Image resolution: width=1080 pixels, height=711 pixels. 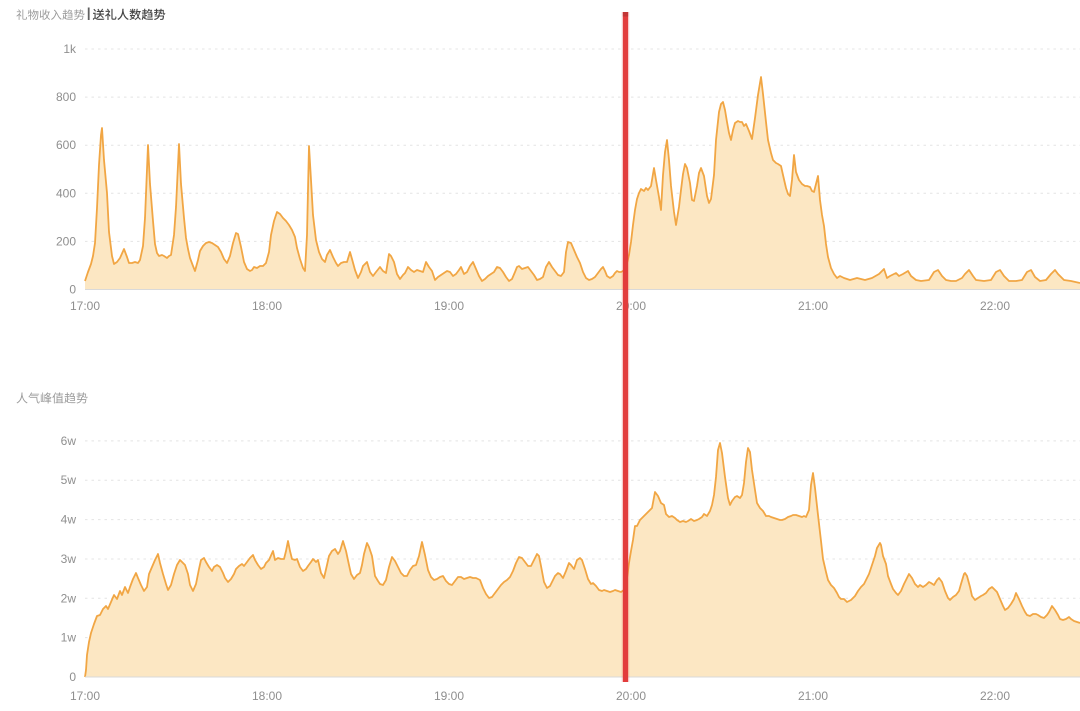 I want to click on svg-text: 200, so click(x=66, y=241).